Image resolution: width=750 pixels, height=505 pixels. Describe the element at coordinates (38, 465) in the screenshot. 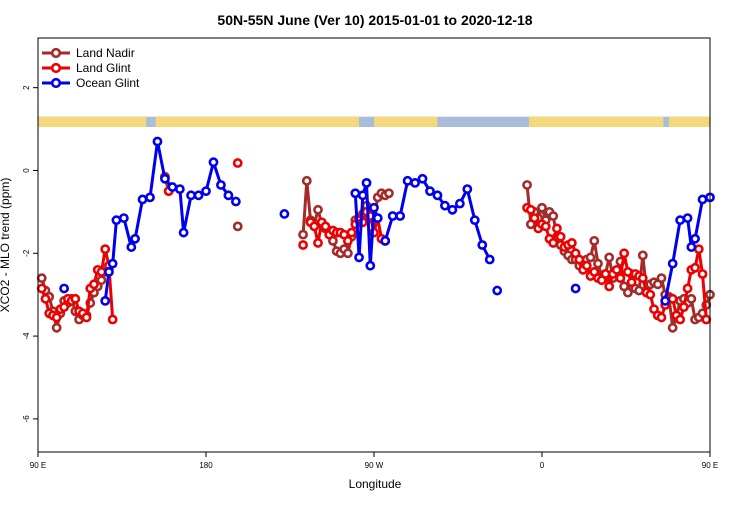

I see `x-tick-label: 90 E` at that location.